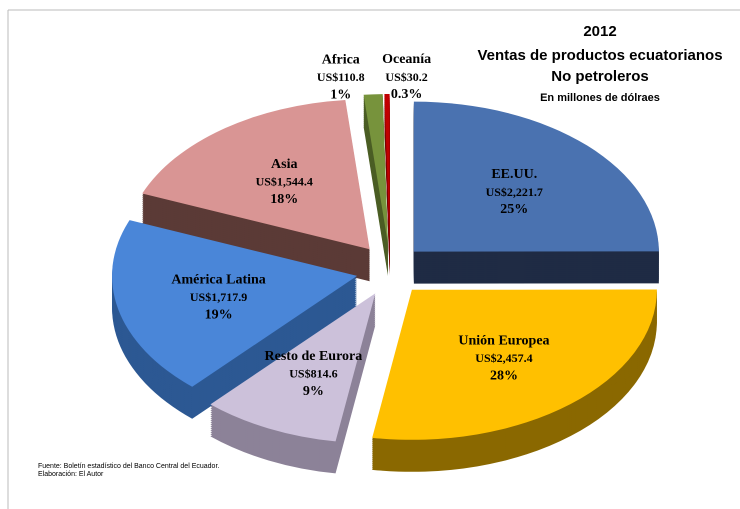 The height and width of the screenshot is (509, 740). Describe the element at coordinates (503, 340) in the screenshot. I see `category-label: Unión Europea` at that location.